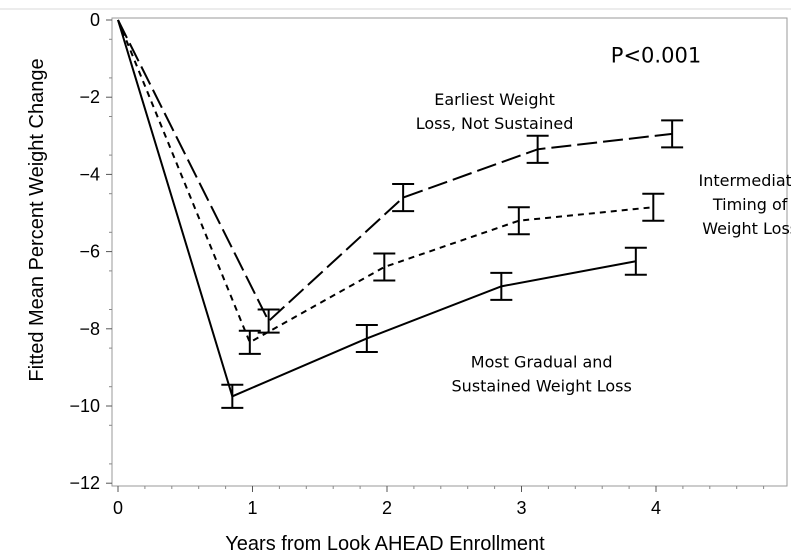 The height and width of the screenshot is (557, 791). What do you see at coordinates (521, 508) in the screenshot?
I see `x-tick-label: 3` at bounding box center [521, 508].